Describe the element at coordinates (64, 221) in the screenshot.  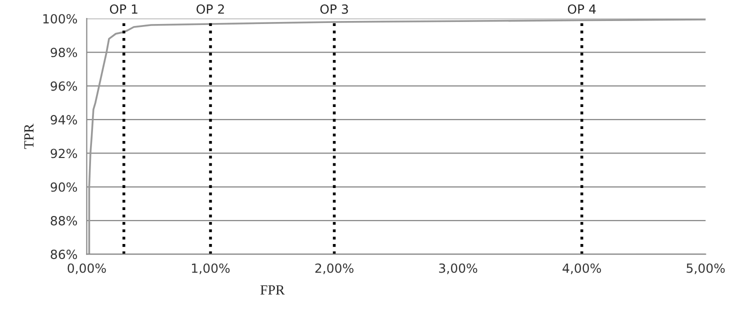
I see `y-tick-label: 88%` at that location.